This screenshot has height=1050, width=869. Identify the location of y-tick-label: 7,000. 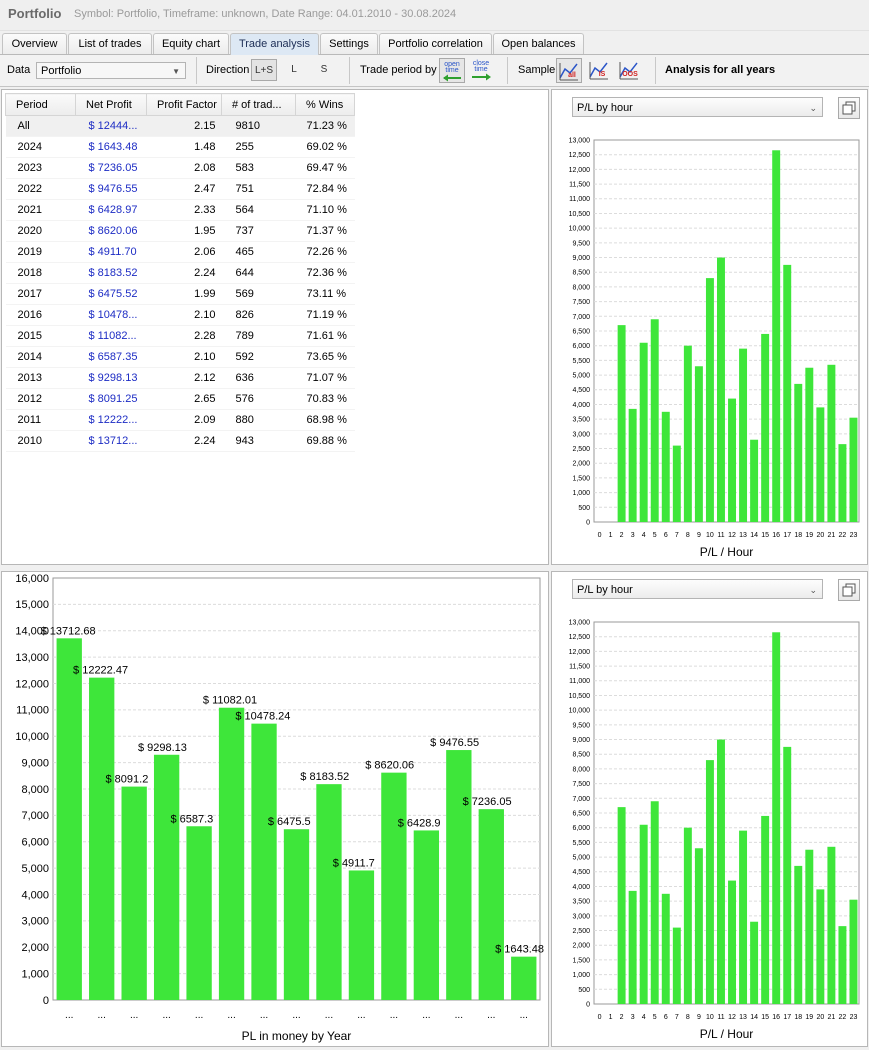
(581, 799).